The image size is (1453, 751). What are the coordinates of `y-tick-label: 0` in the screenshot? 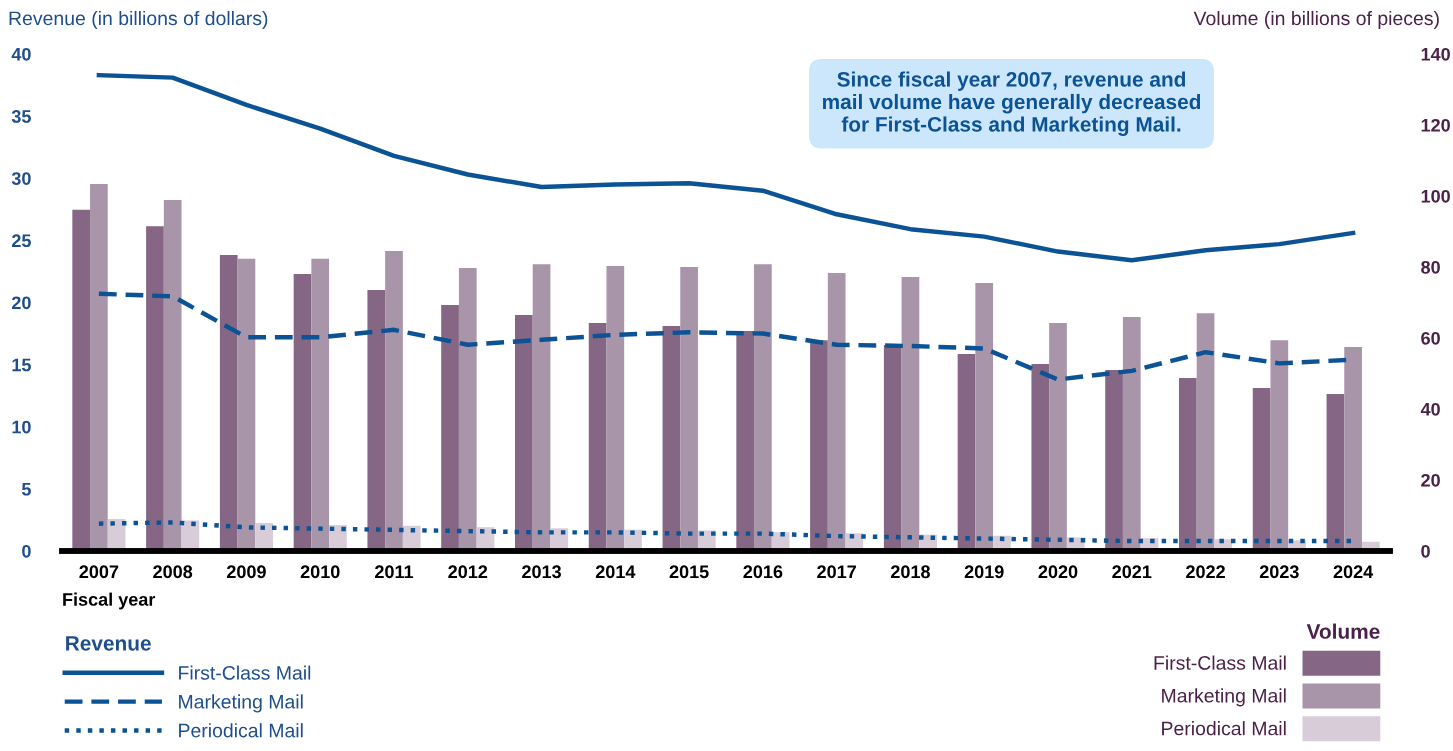 It's located at (26, 551).